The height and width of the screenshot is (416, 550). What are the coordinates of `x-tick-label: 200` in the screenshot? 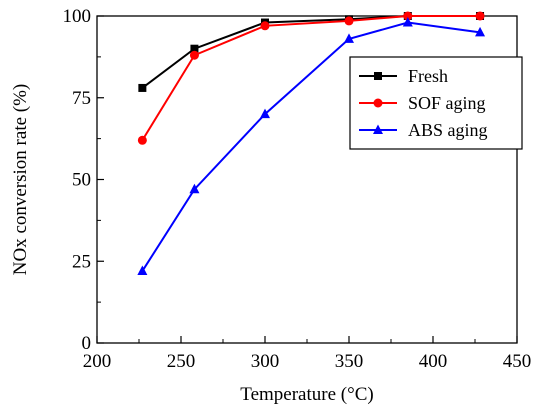 It's located at (97, 361).